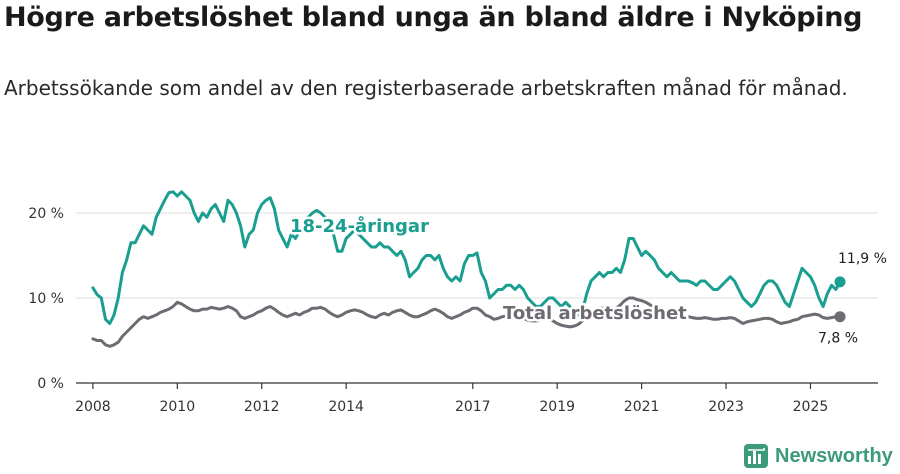 This screenshot has height=474, width=900. Describe the element at coordinates (840, 317) in the screenshot. I see `series-end-dot-total` at that location.